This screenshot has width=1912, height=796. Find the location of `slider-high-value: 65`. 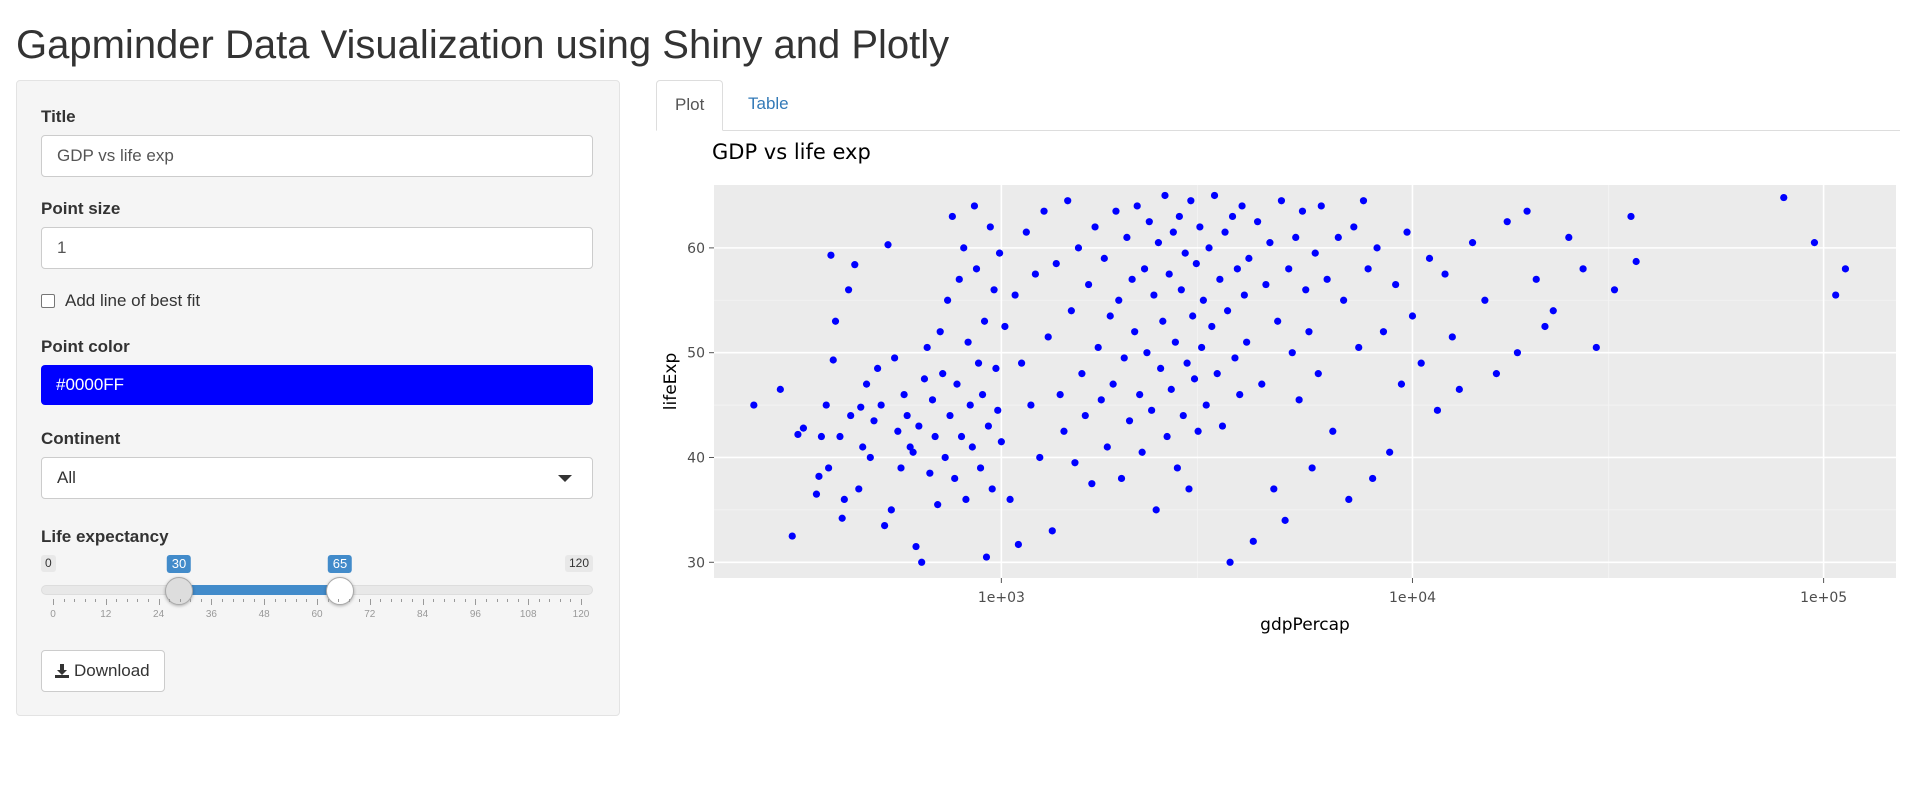

slider-high-value: 65 is located at coordinates (340, 564).